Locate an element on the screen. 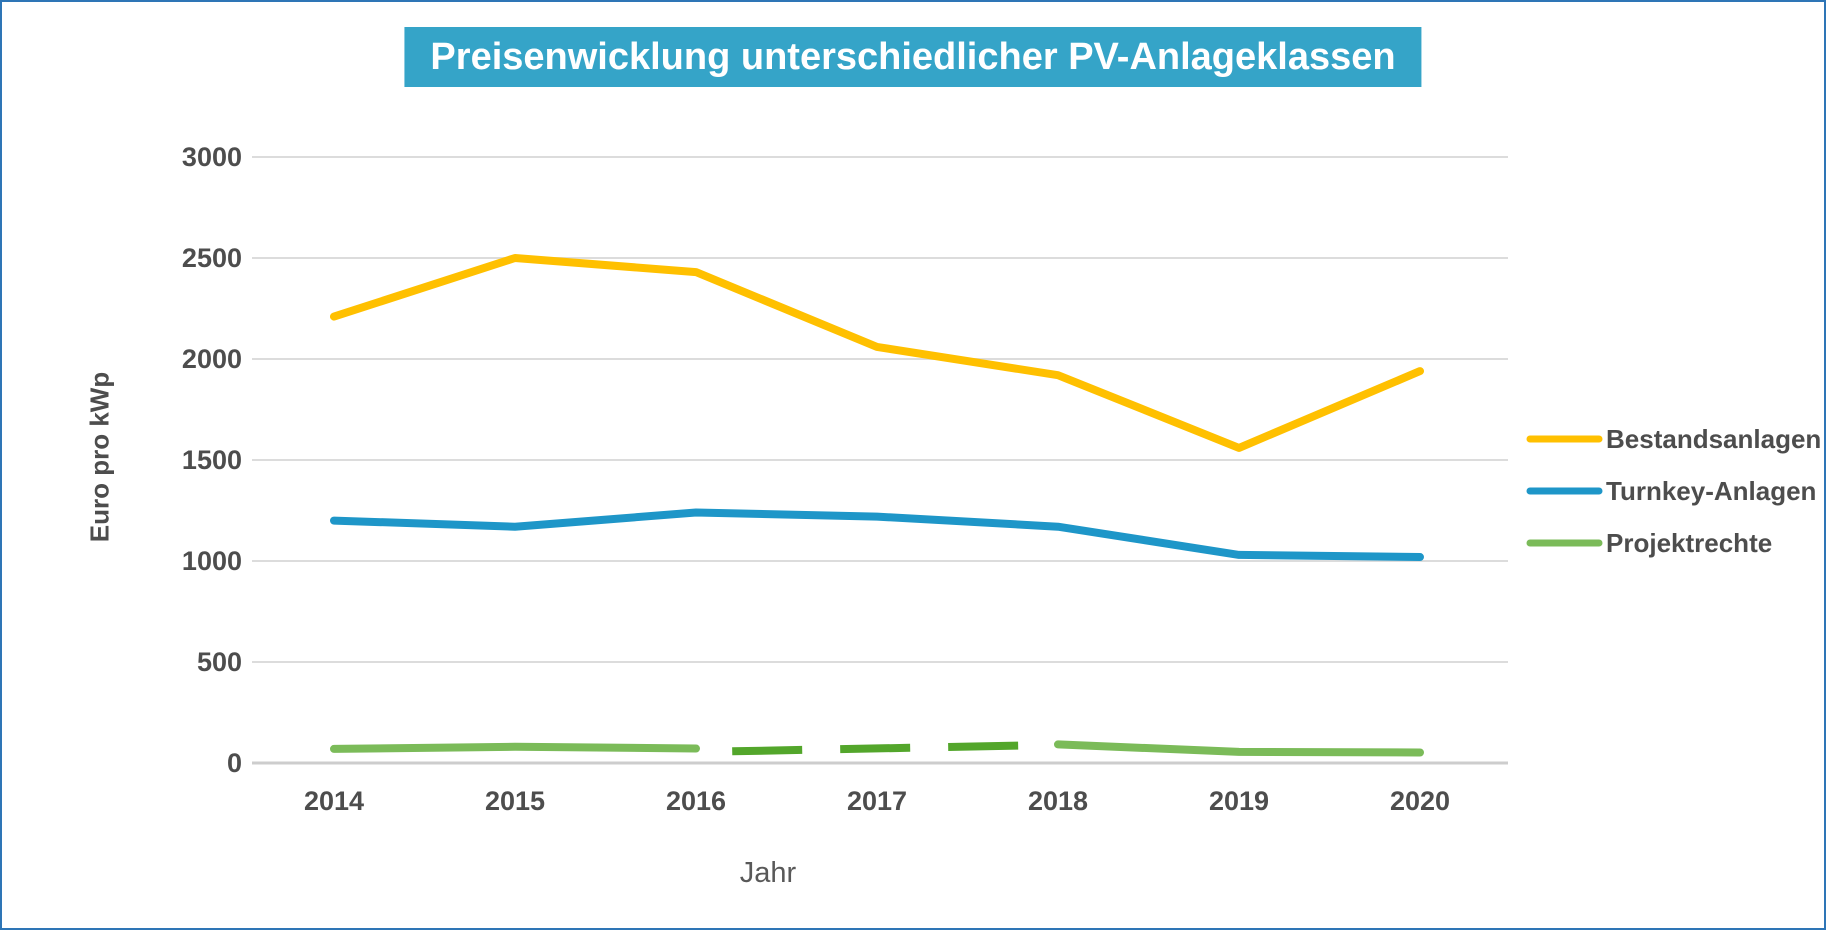 The image size is (1826, 930). x-tick-label-2017: 2017 is located at coordinates (877, 801).